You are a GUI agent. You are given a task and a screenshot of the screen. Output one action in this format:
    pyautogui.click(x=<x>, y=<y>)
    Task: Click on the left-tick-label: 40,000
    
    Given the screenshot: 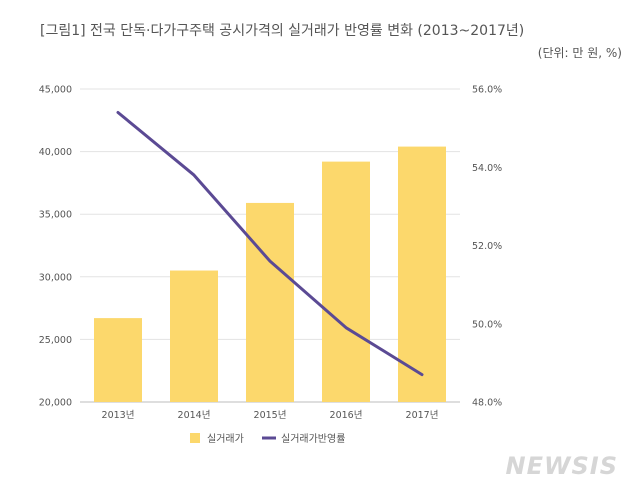 What is the action you would take?
    pyautogui.click(x=55, y=152)
    